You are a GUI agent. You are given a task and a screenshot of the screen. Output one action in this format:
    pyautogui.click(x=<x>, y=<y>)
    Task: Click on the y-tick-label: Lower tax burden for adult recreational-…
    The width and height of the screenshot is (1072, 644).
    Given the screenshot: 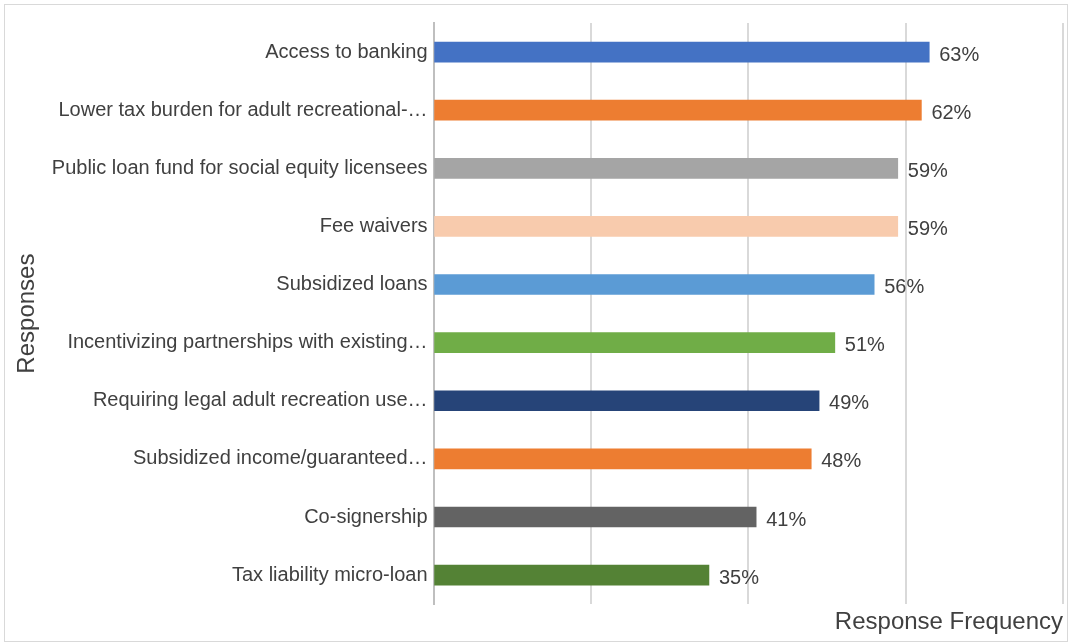 What is the action you would take?
    pyautogui.click(x=243, y=108)
    